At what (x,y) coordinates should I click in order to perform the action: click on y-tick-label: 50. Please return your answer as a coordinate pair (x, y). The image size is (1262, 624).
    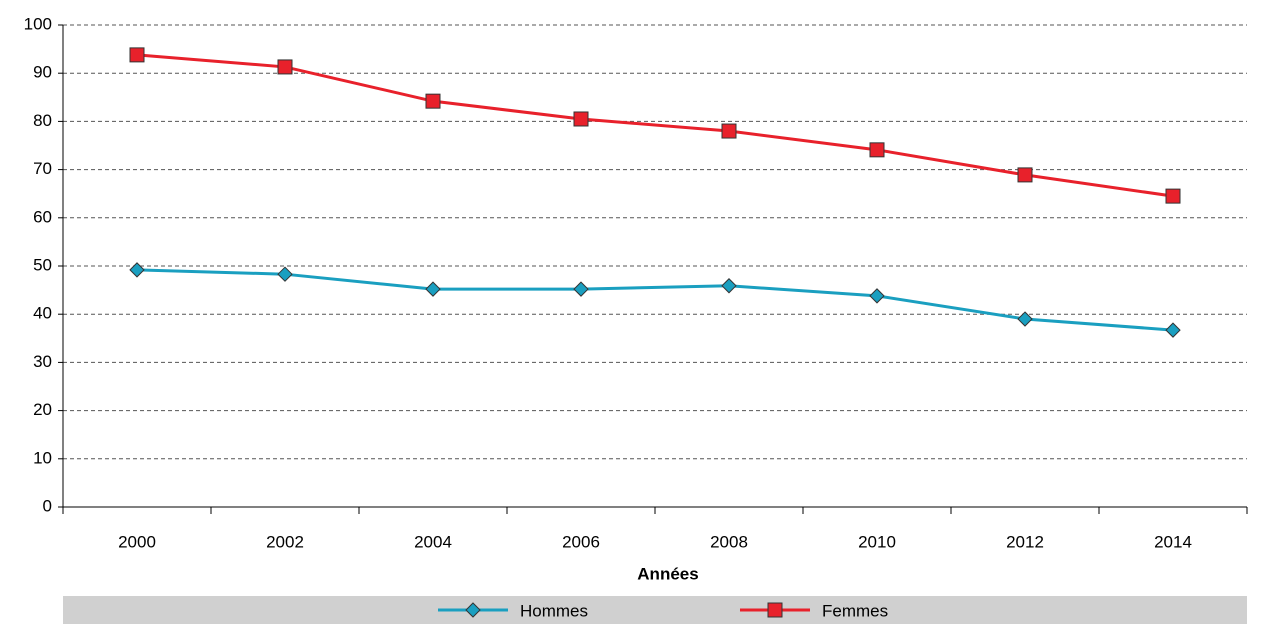
    Looking at the image, I should click on (42, 264).